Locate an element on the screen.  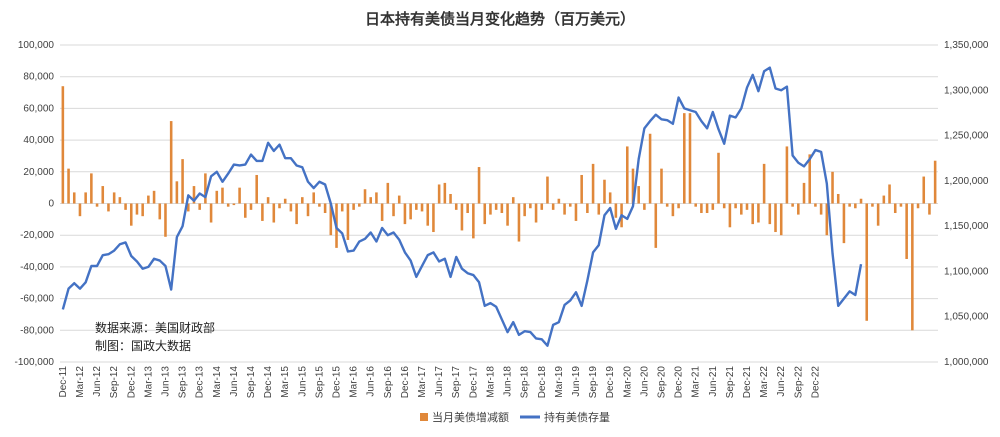
x-axis-tick: Dec-15 is located at coordinates (337, 382).